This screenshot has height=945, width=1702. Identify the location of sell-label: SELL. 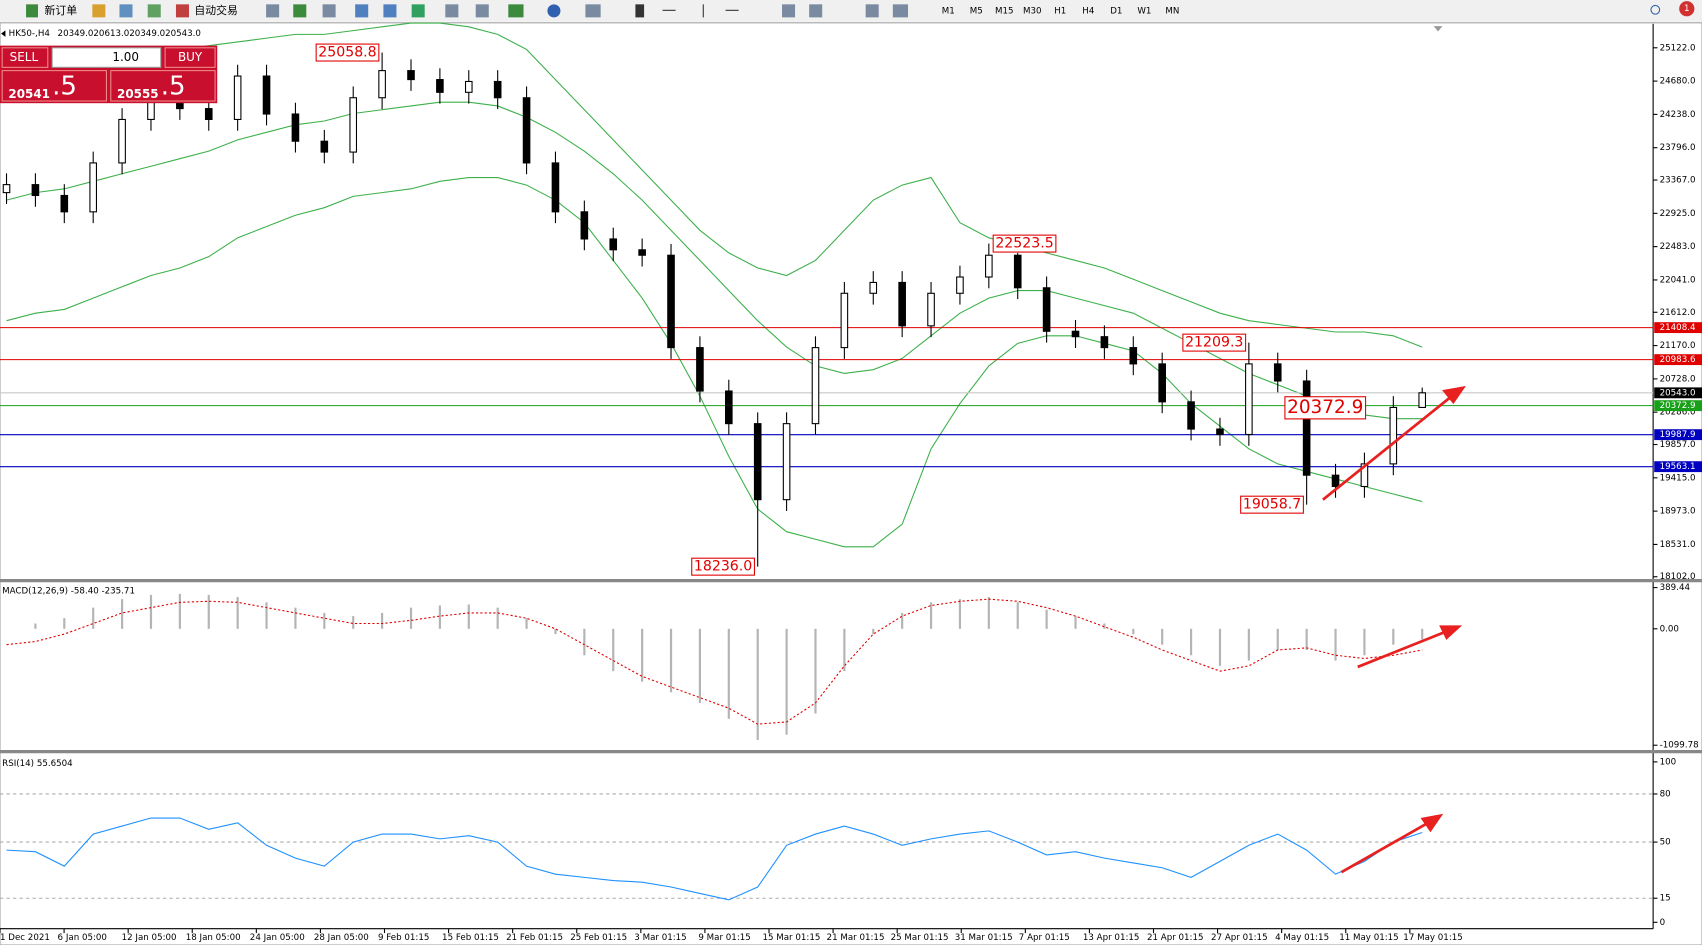
(24, 57).